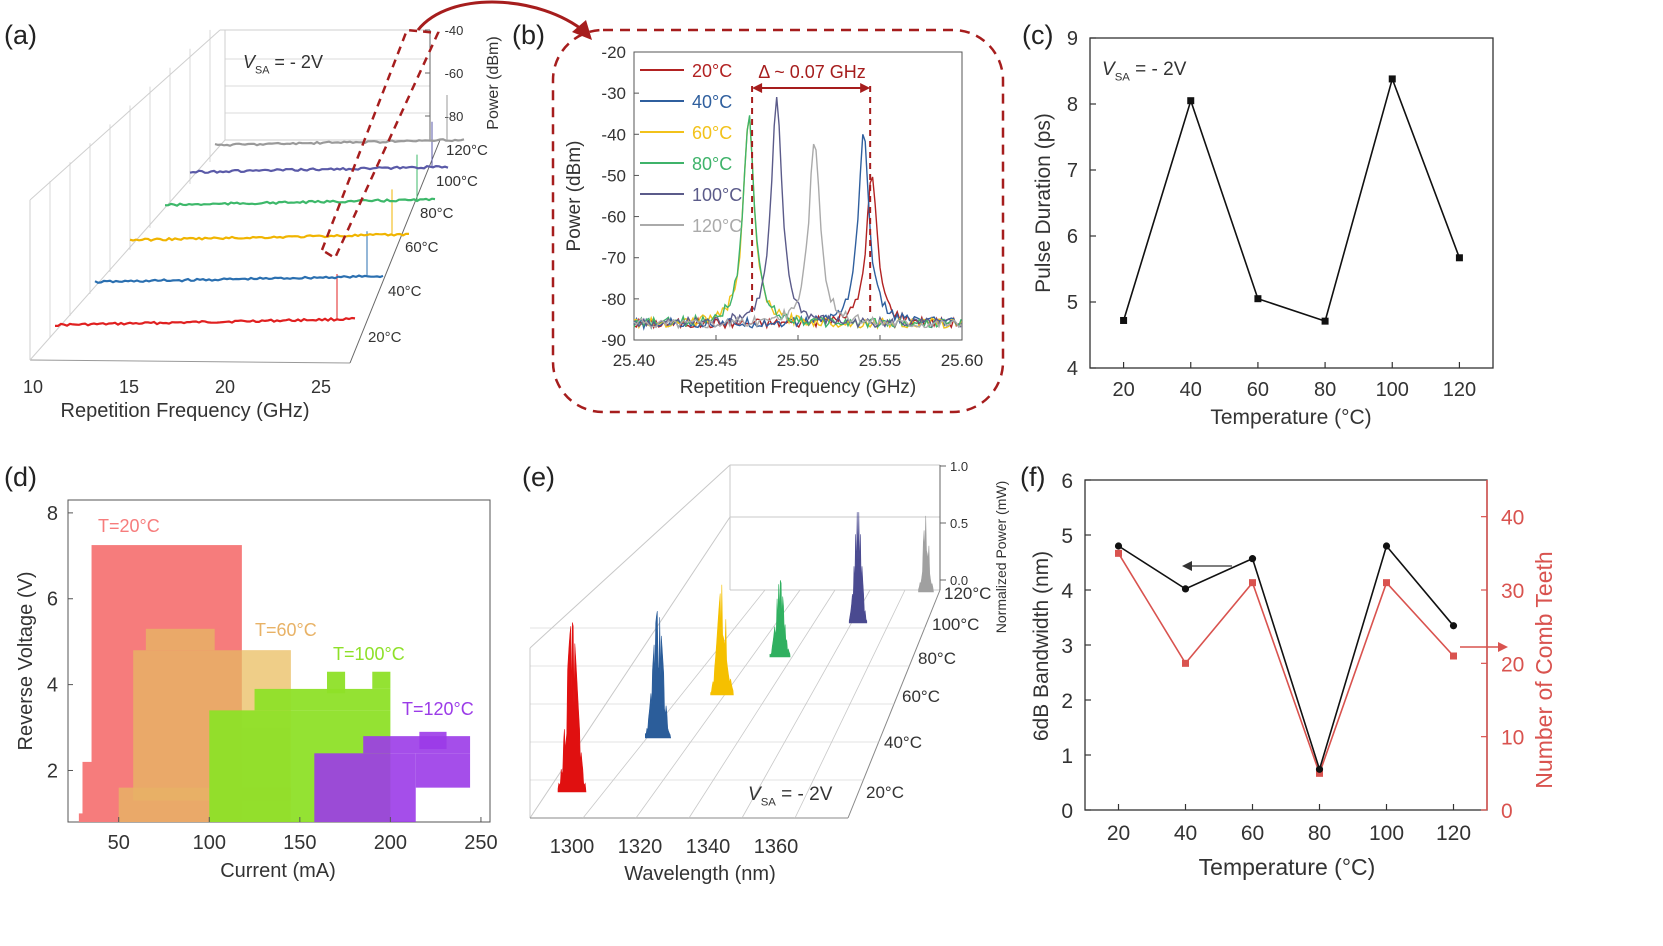 This screenshot has height=946, width=1663. What do you see at coordinates (613, 134) in the screenshot?
I see `b-y-tick-label: -40` at bounding box center [613, 134].